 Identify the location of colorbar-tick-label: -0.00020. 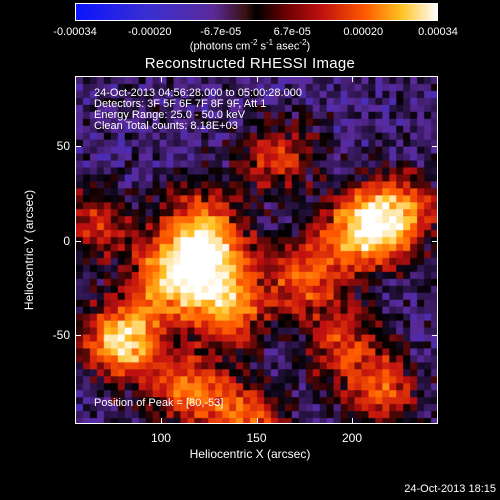
(150, 32).